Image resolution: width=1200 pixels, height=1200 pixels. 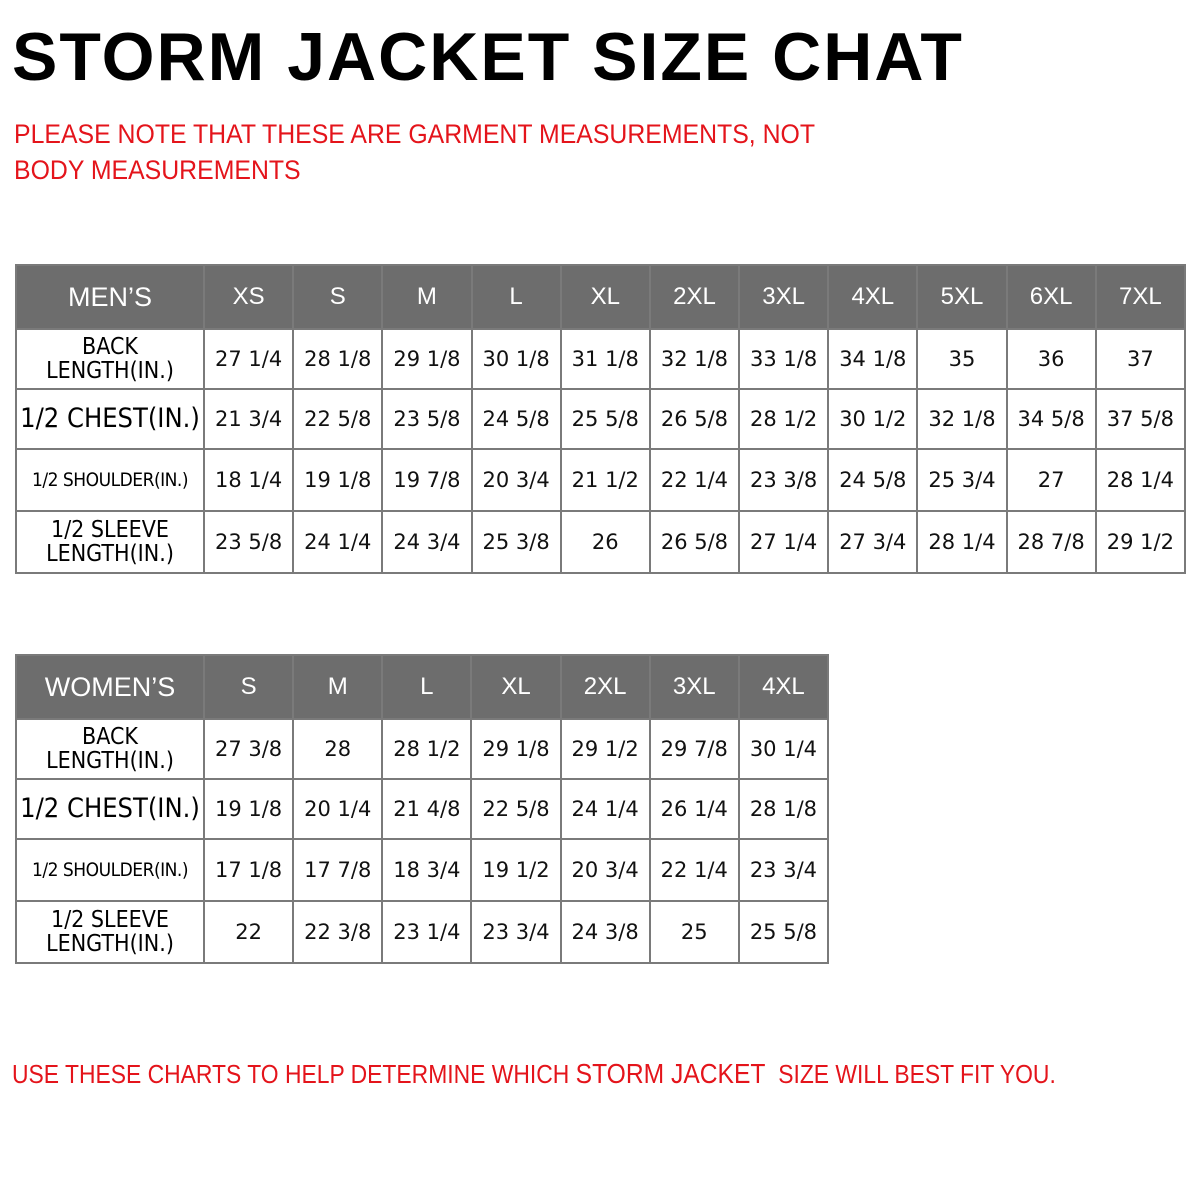 What do you see at coordinates (873, 542) in the screenshot?
I see `measurement-value: 27 3/4` at bounding box center [873, 542].